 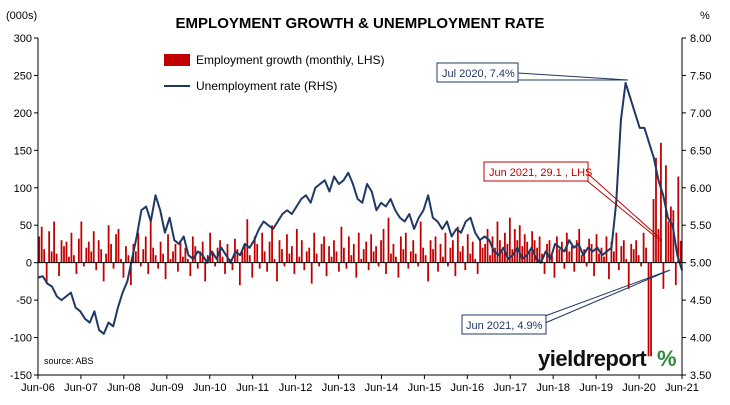 What do you see at coordinates (607, 358) in the screenshot?
I see `brand-logo: yieldreport %` at bounding box center [607, 358].